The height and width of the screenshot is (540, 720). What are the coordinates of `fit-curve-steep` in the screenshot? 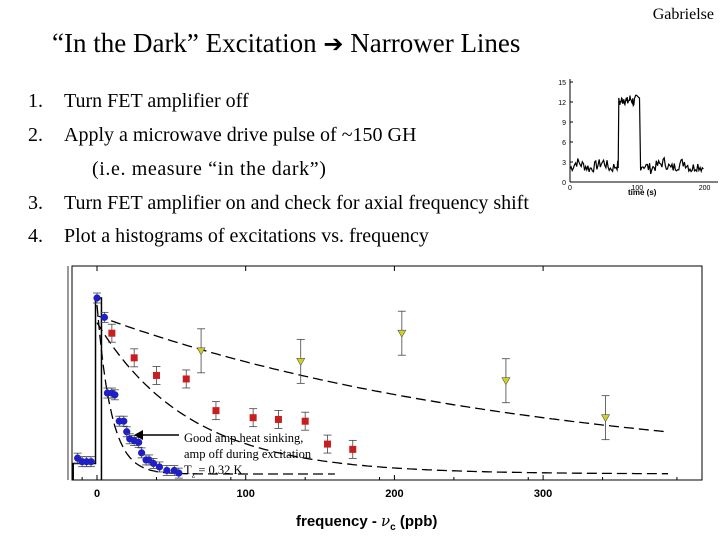 It's located at (215, 389).